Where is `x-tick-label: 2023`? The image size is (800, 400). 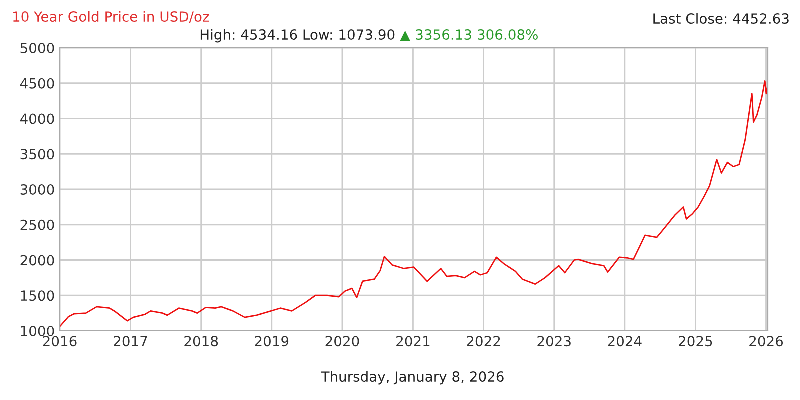
x-tick-label: 2023 is located at coordinates (554, 341).